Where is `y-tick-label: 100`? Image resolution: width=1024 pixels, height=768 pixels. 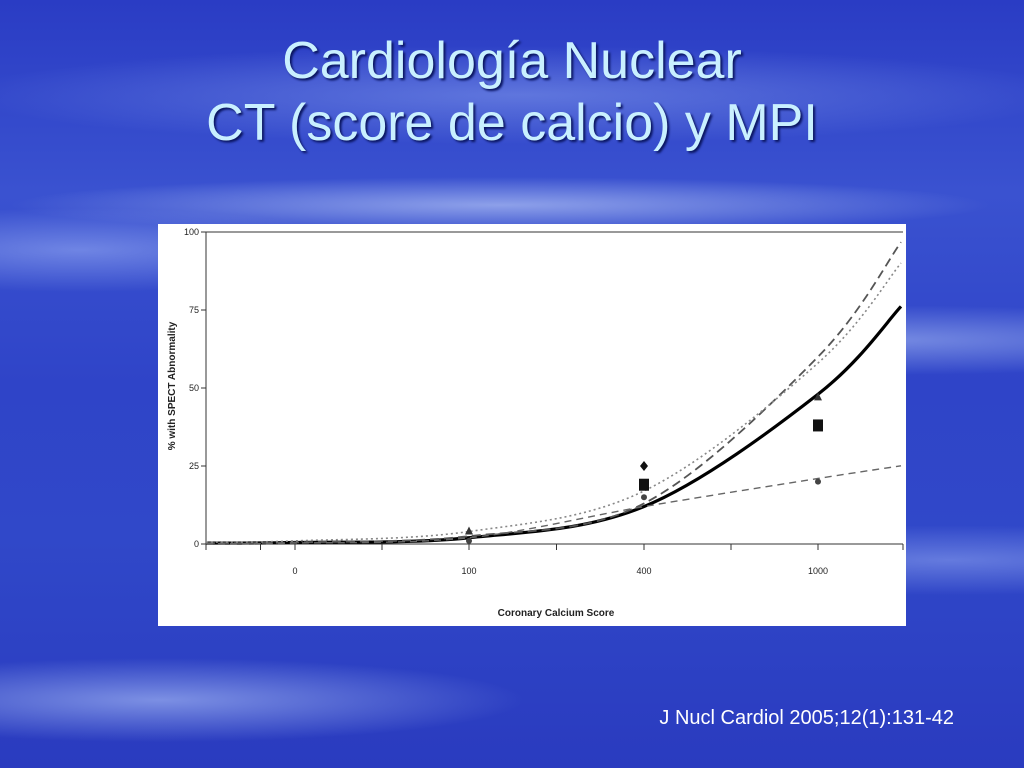 y-tick-label: 100 is located at coordinates (191, 232).